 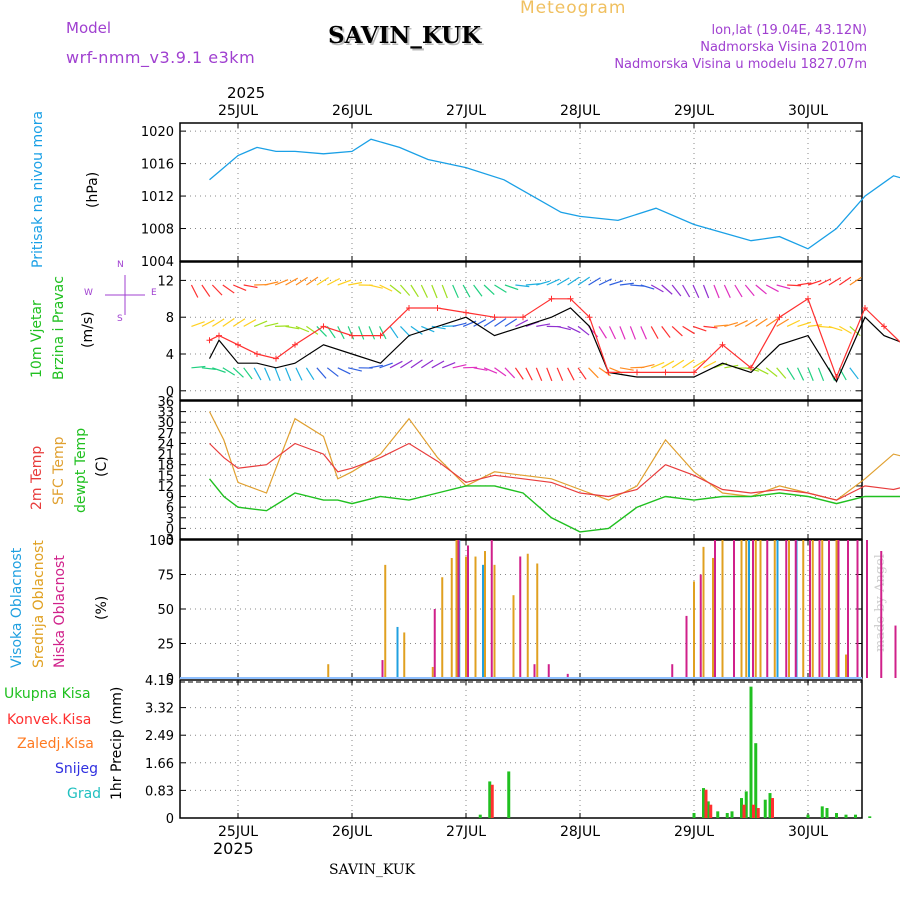 I want to click on day-label-top: 26JUL, so click(x=352, y=111).